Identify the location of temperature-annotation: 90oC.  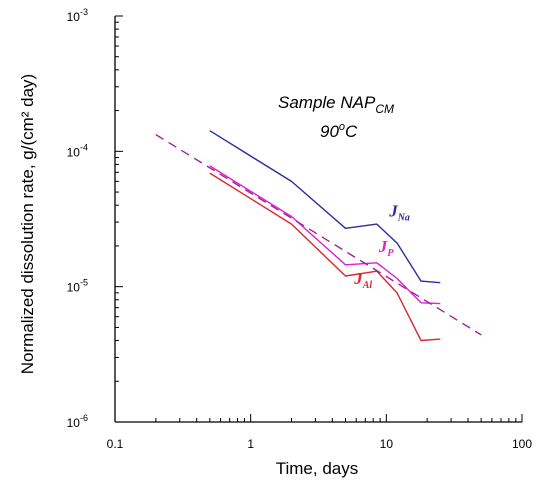
(339, 131).